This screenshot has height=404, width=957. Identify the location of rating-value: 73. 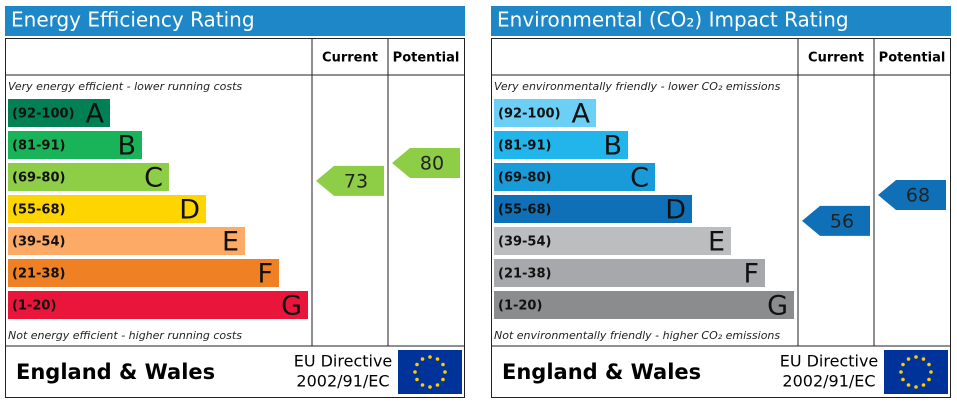
(356, 181).